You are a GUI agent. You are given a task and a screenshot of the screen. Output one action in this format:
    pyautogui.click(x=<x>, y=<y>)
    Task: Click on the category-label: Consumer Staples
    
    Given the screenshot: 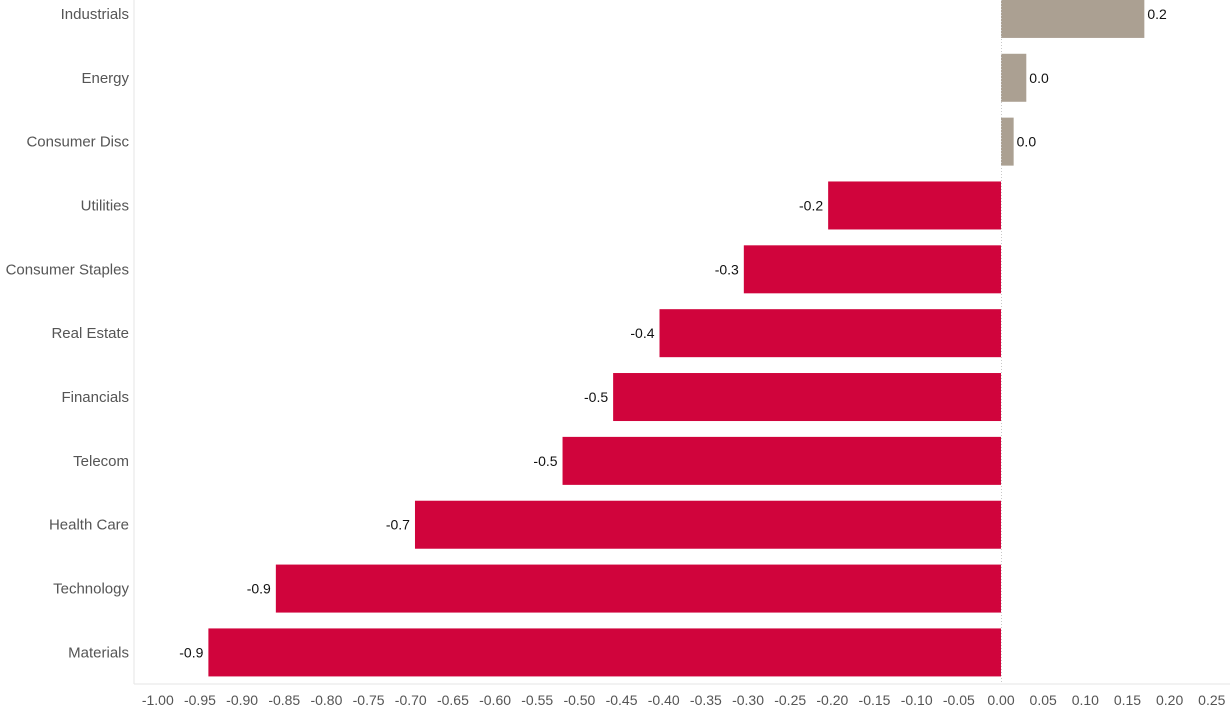 What is the action you would take?
    pyautogui.click(x=67, y=269)
    